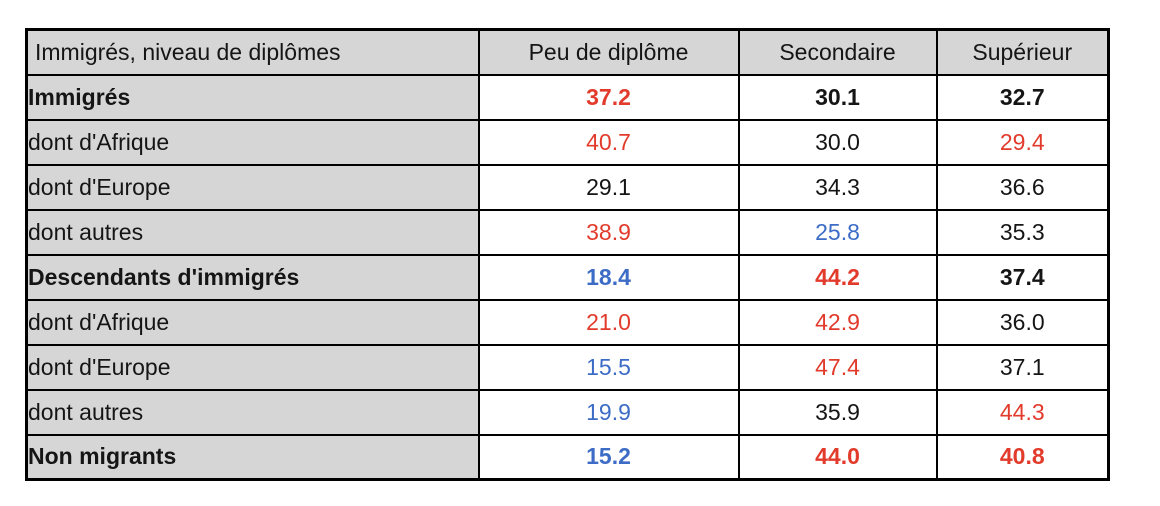  What do you see at coordinates (1022, 97) in the screenshot?
I see `value-cell: 32.7` at bounding box center [1022, 97].